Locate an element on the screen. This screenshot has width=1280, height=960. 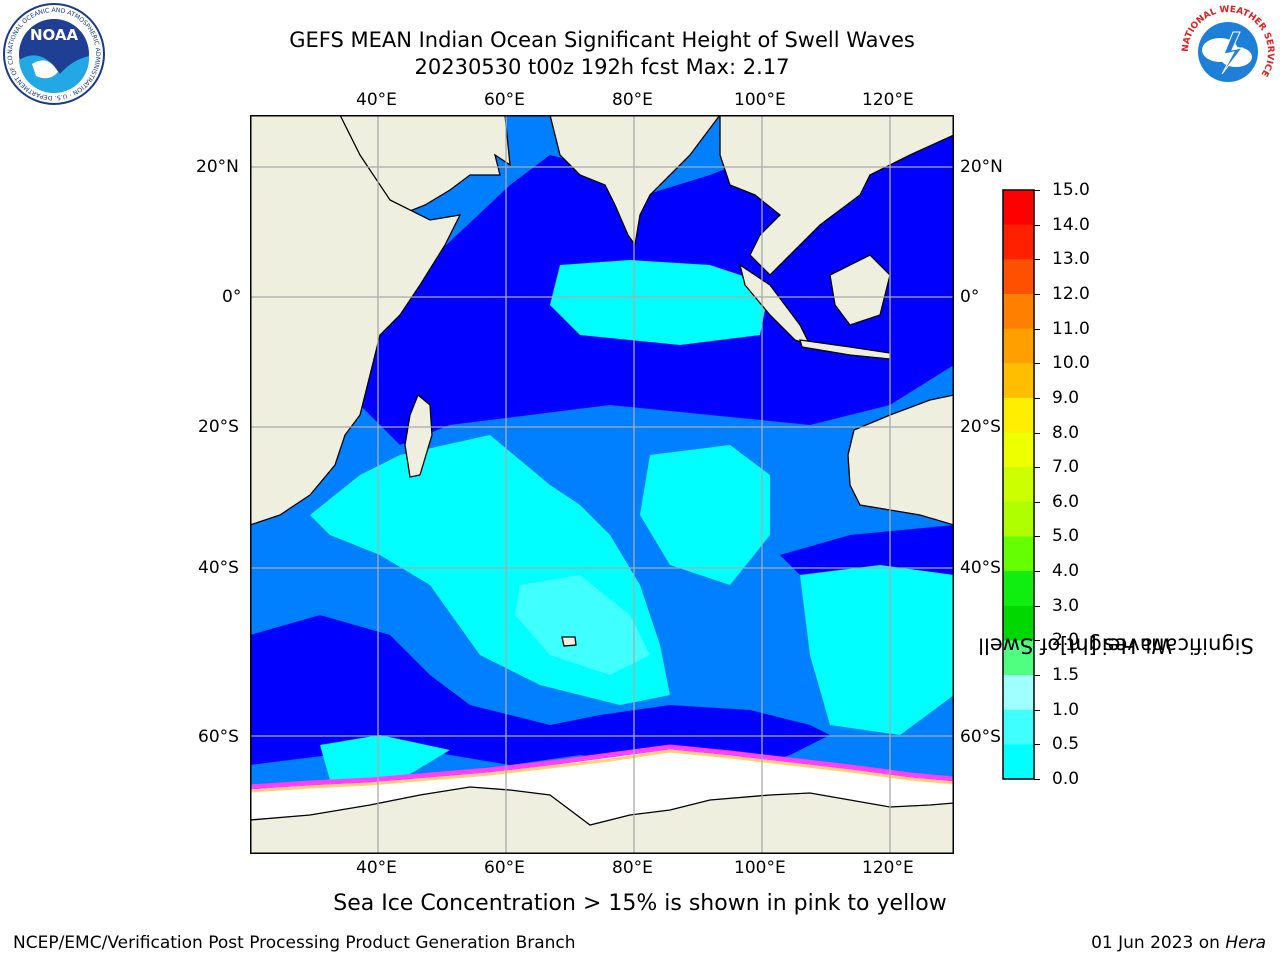
colorbar is located at coordinates (1018, 484).